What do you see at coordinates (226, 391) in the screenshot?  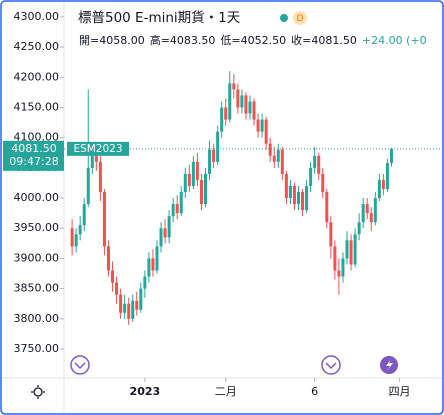 I see `x-tick-label: 二月` at bounding box center [226, 391].